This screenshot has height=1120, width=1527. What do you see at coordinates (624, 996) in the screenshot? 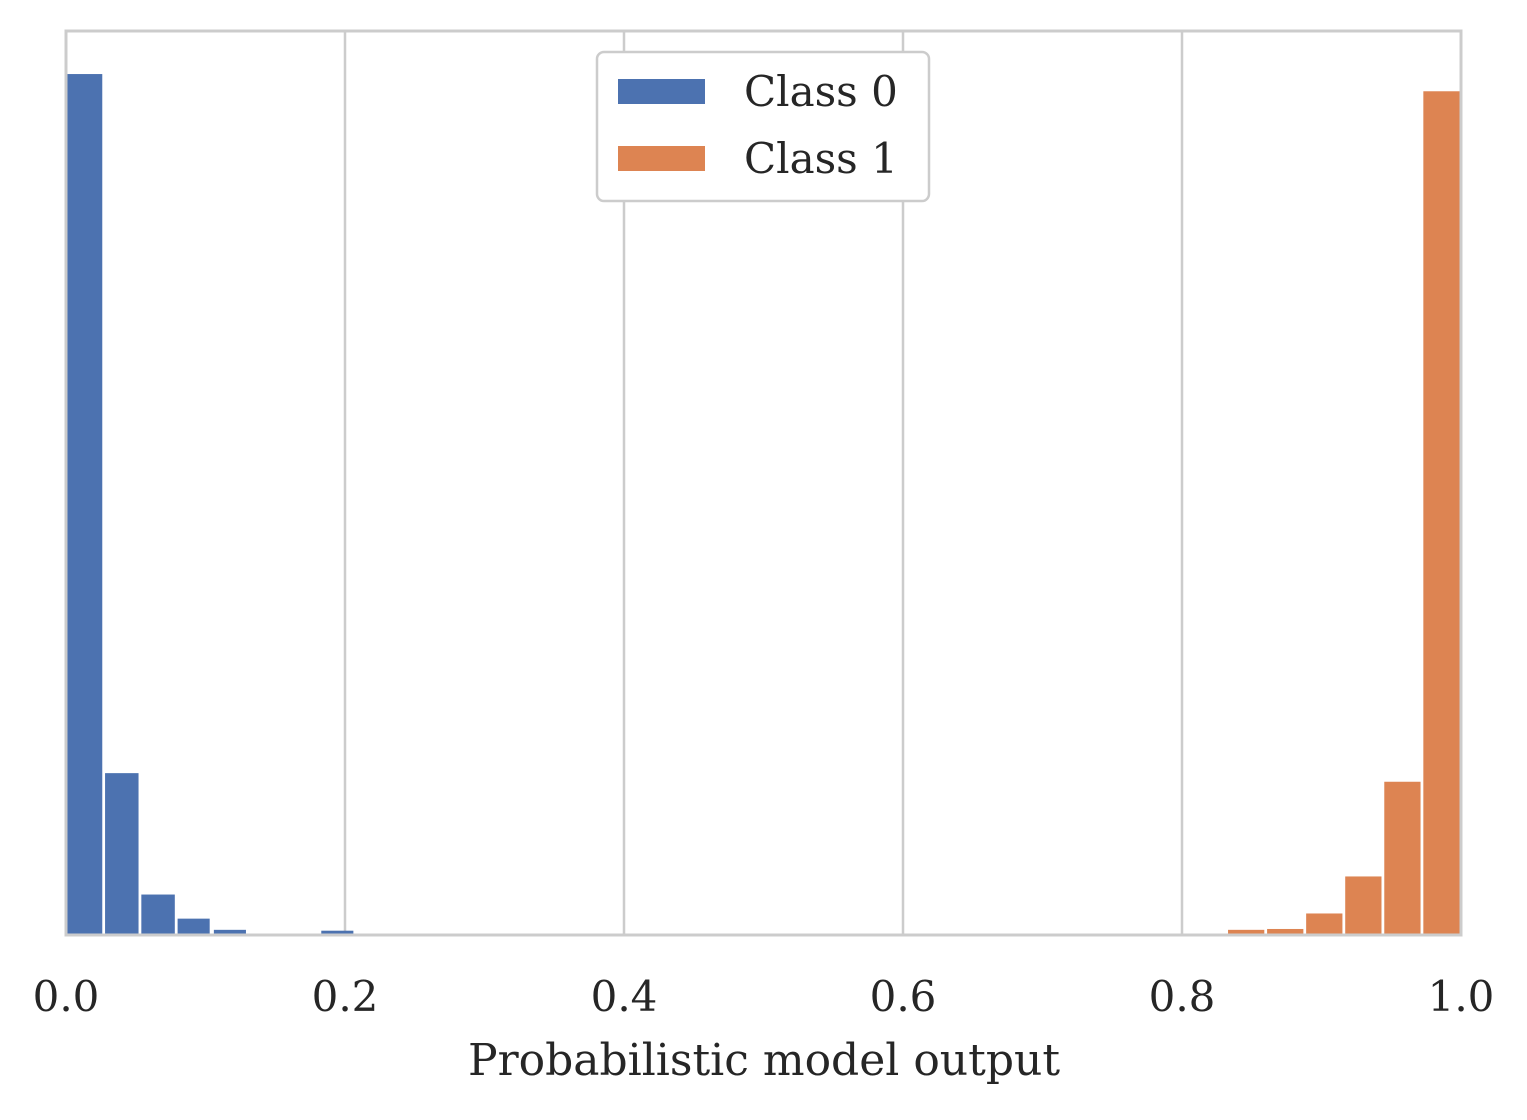
I see `x-tick-label-2: 0.4` at bounding box center [624, 996].